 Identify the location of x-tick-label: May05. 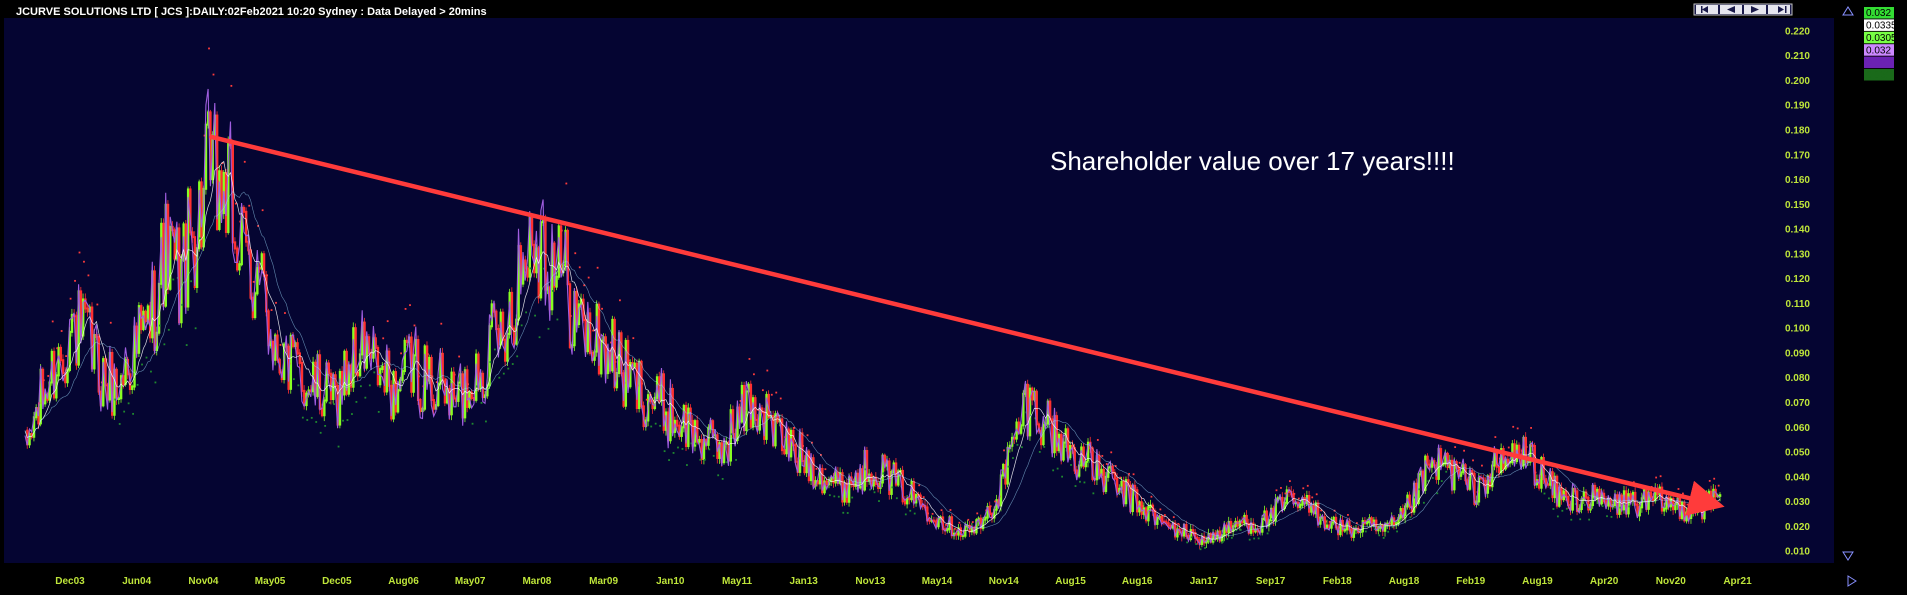
(270, 581).